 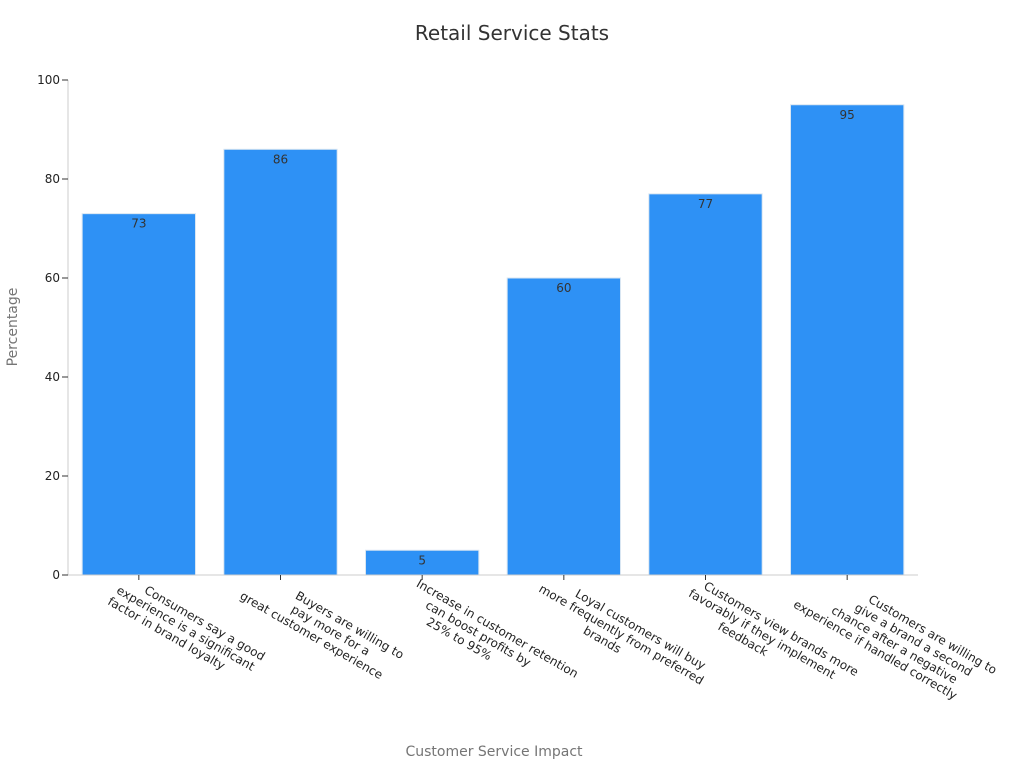 I want to click on chart-title: Retail Service Stats, so click(x=512, y=33).